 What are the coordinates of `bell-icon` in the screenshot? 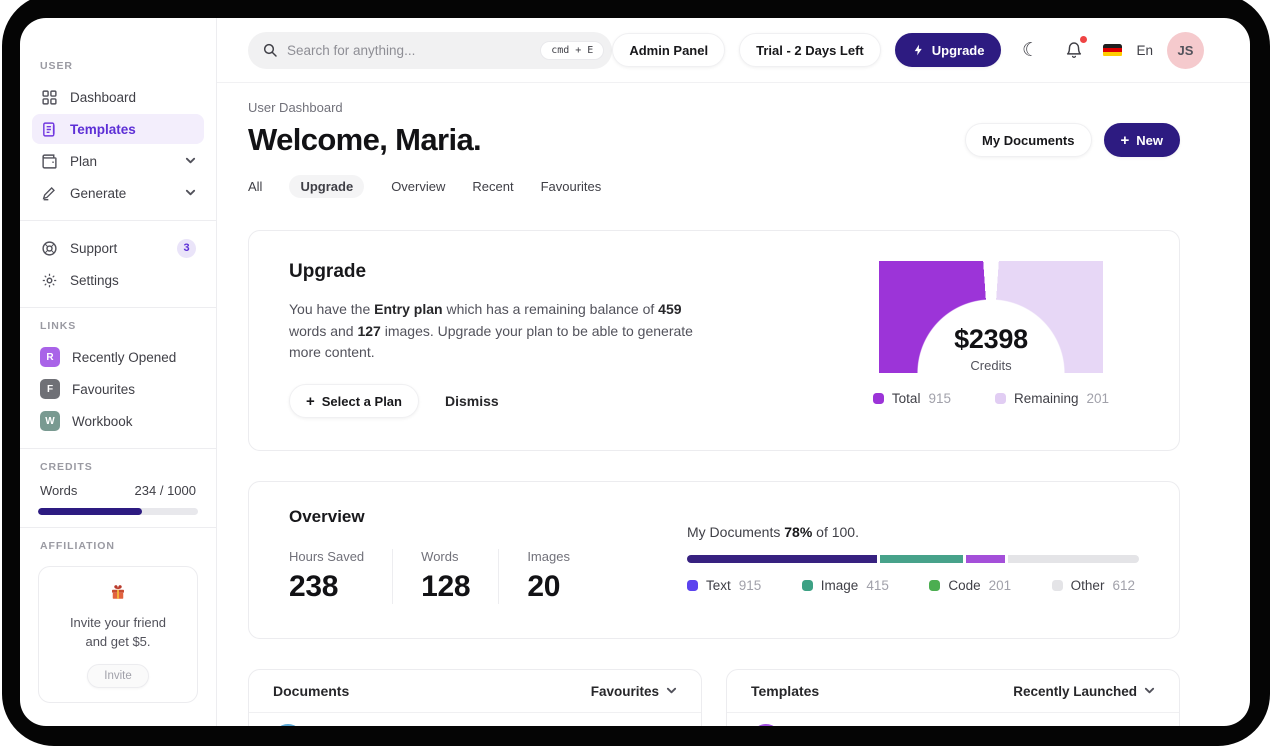 It's located at (1074, 49).